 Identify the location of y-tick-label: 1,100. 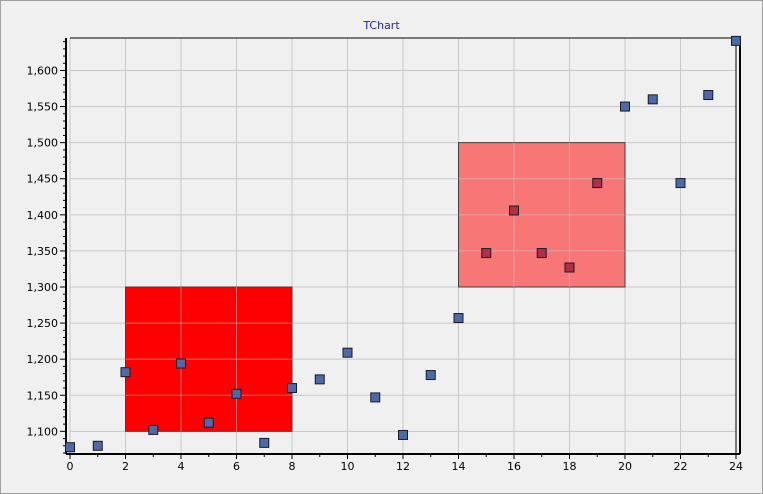
(43, 431).